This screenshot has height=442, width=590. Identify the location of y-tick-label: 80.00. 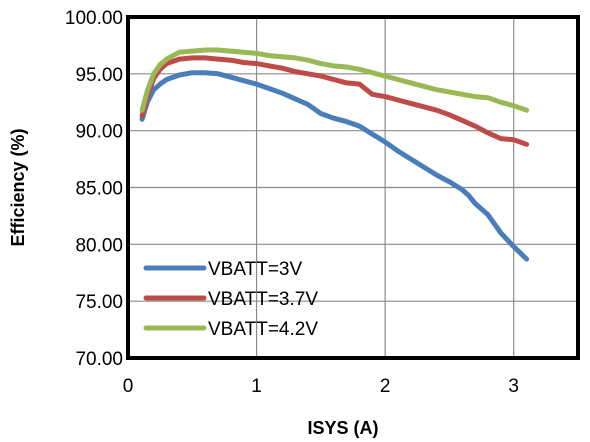
(99, 245).